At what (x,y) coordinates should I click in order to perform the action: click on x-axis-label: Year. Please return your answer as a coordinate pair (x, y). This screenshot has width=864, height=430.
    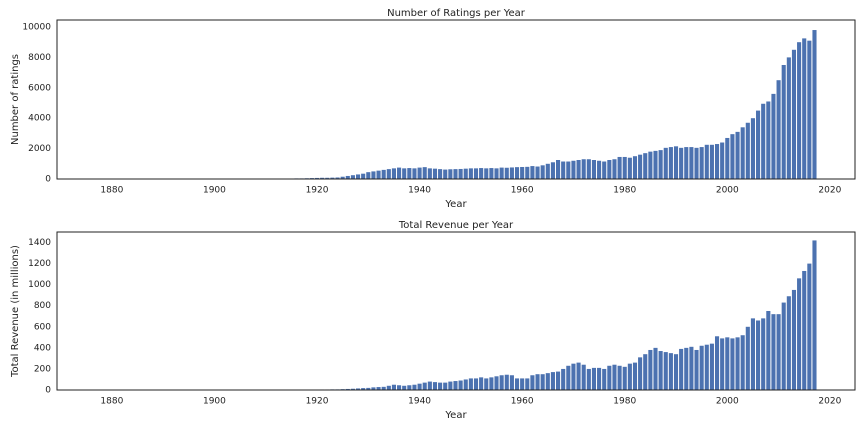
    Looking at the image, I should click on (455, 204).